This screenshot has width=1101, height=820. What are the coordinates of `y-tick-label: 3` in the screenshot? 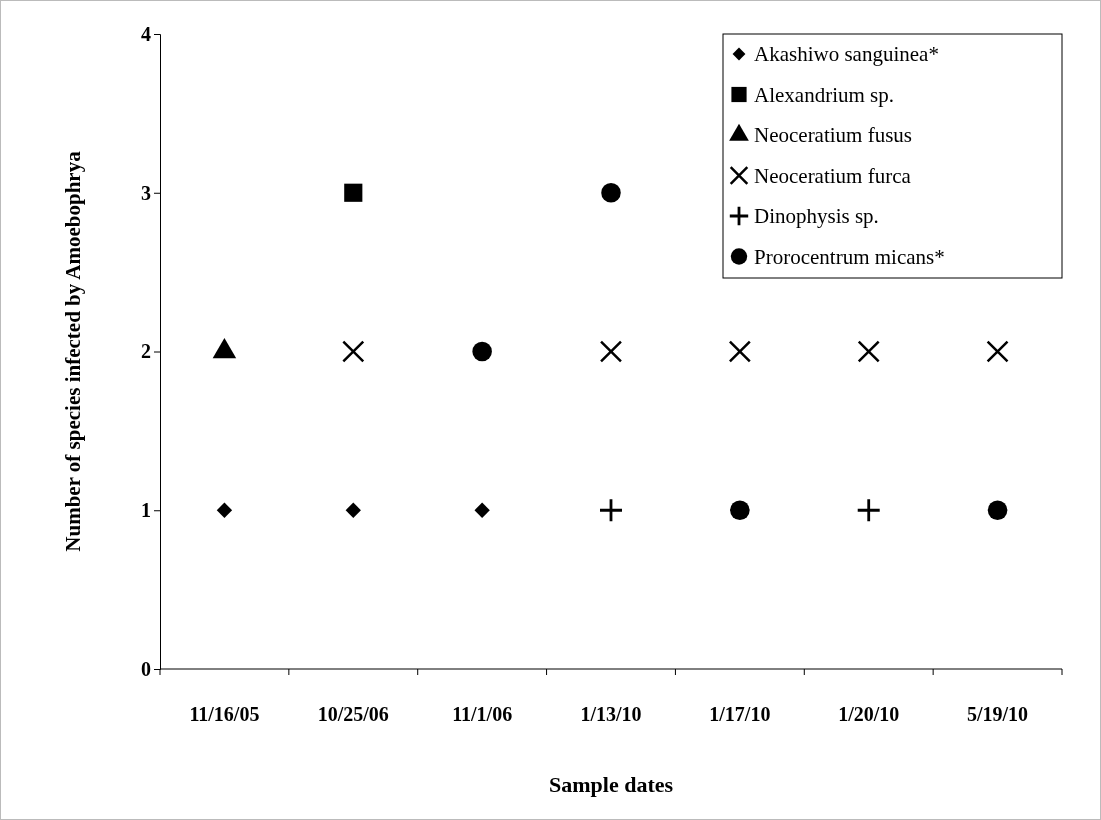 It's located at (146, 192).